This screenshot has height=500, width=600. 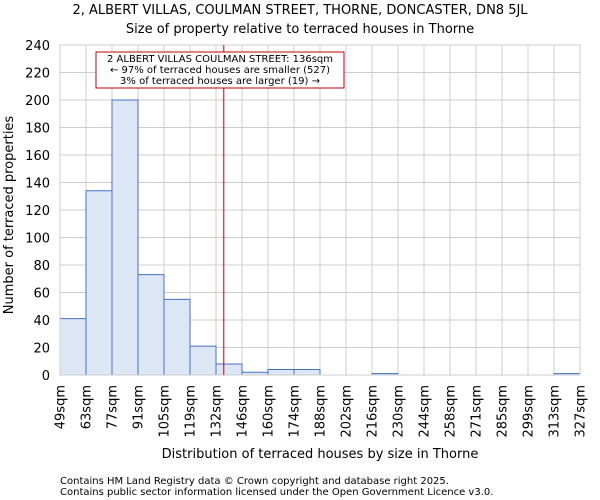 I want to click on x-tick-label: 258sqm, so click(x=451, y=411).